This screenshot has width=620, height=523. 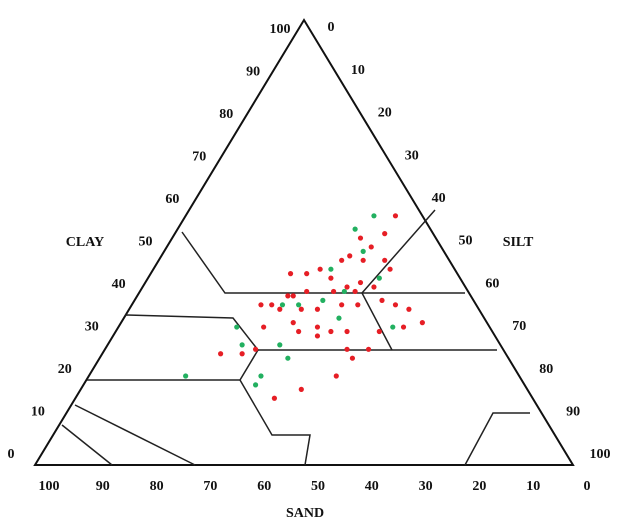 What do you see at coordinates (253, 72) in the screenshot?
I see `clay-tick-label: 90` at bounding box center [253, 72].